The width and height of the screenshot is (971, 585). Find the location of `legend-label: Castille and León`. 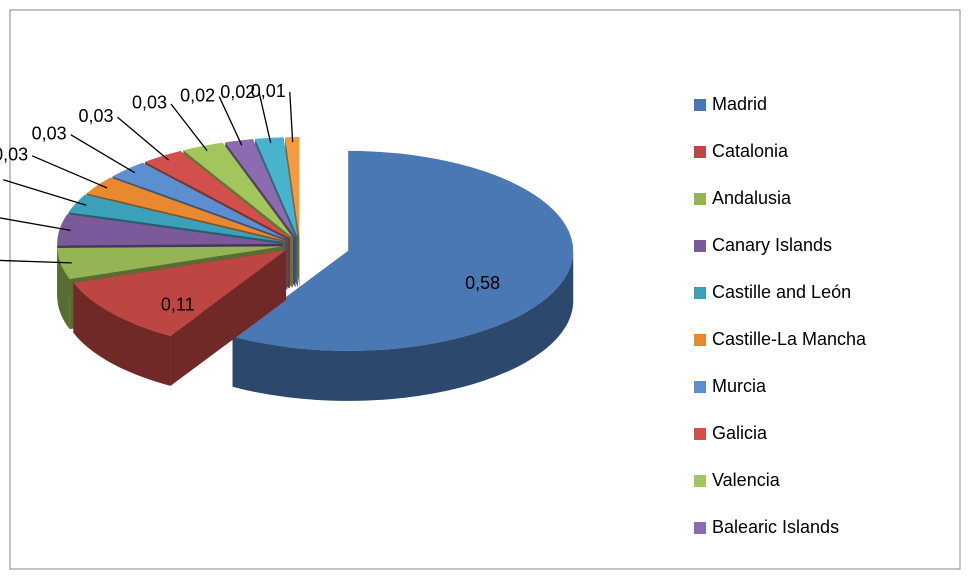

legend-label: Castille and León is located at coordinates (781, 292).